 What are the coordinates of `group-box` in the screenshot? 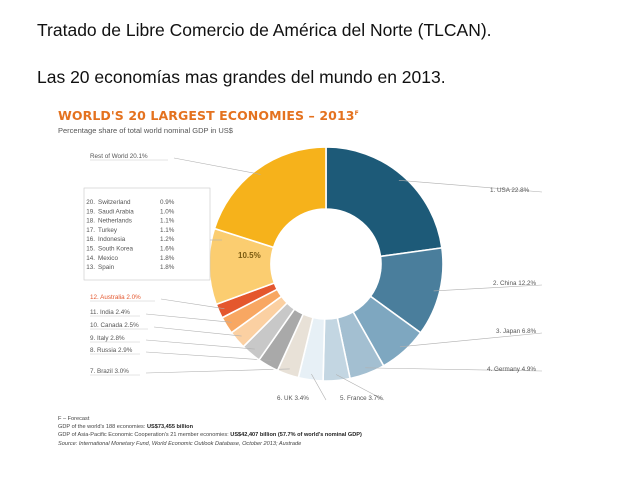 It's located at (147, 234).